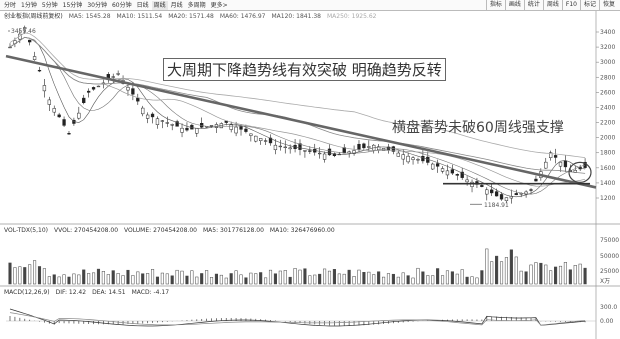 The height and width of the screenshot is (339, 620). I want to click on tab-period-1: 1分钟, so click(29, 5).